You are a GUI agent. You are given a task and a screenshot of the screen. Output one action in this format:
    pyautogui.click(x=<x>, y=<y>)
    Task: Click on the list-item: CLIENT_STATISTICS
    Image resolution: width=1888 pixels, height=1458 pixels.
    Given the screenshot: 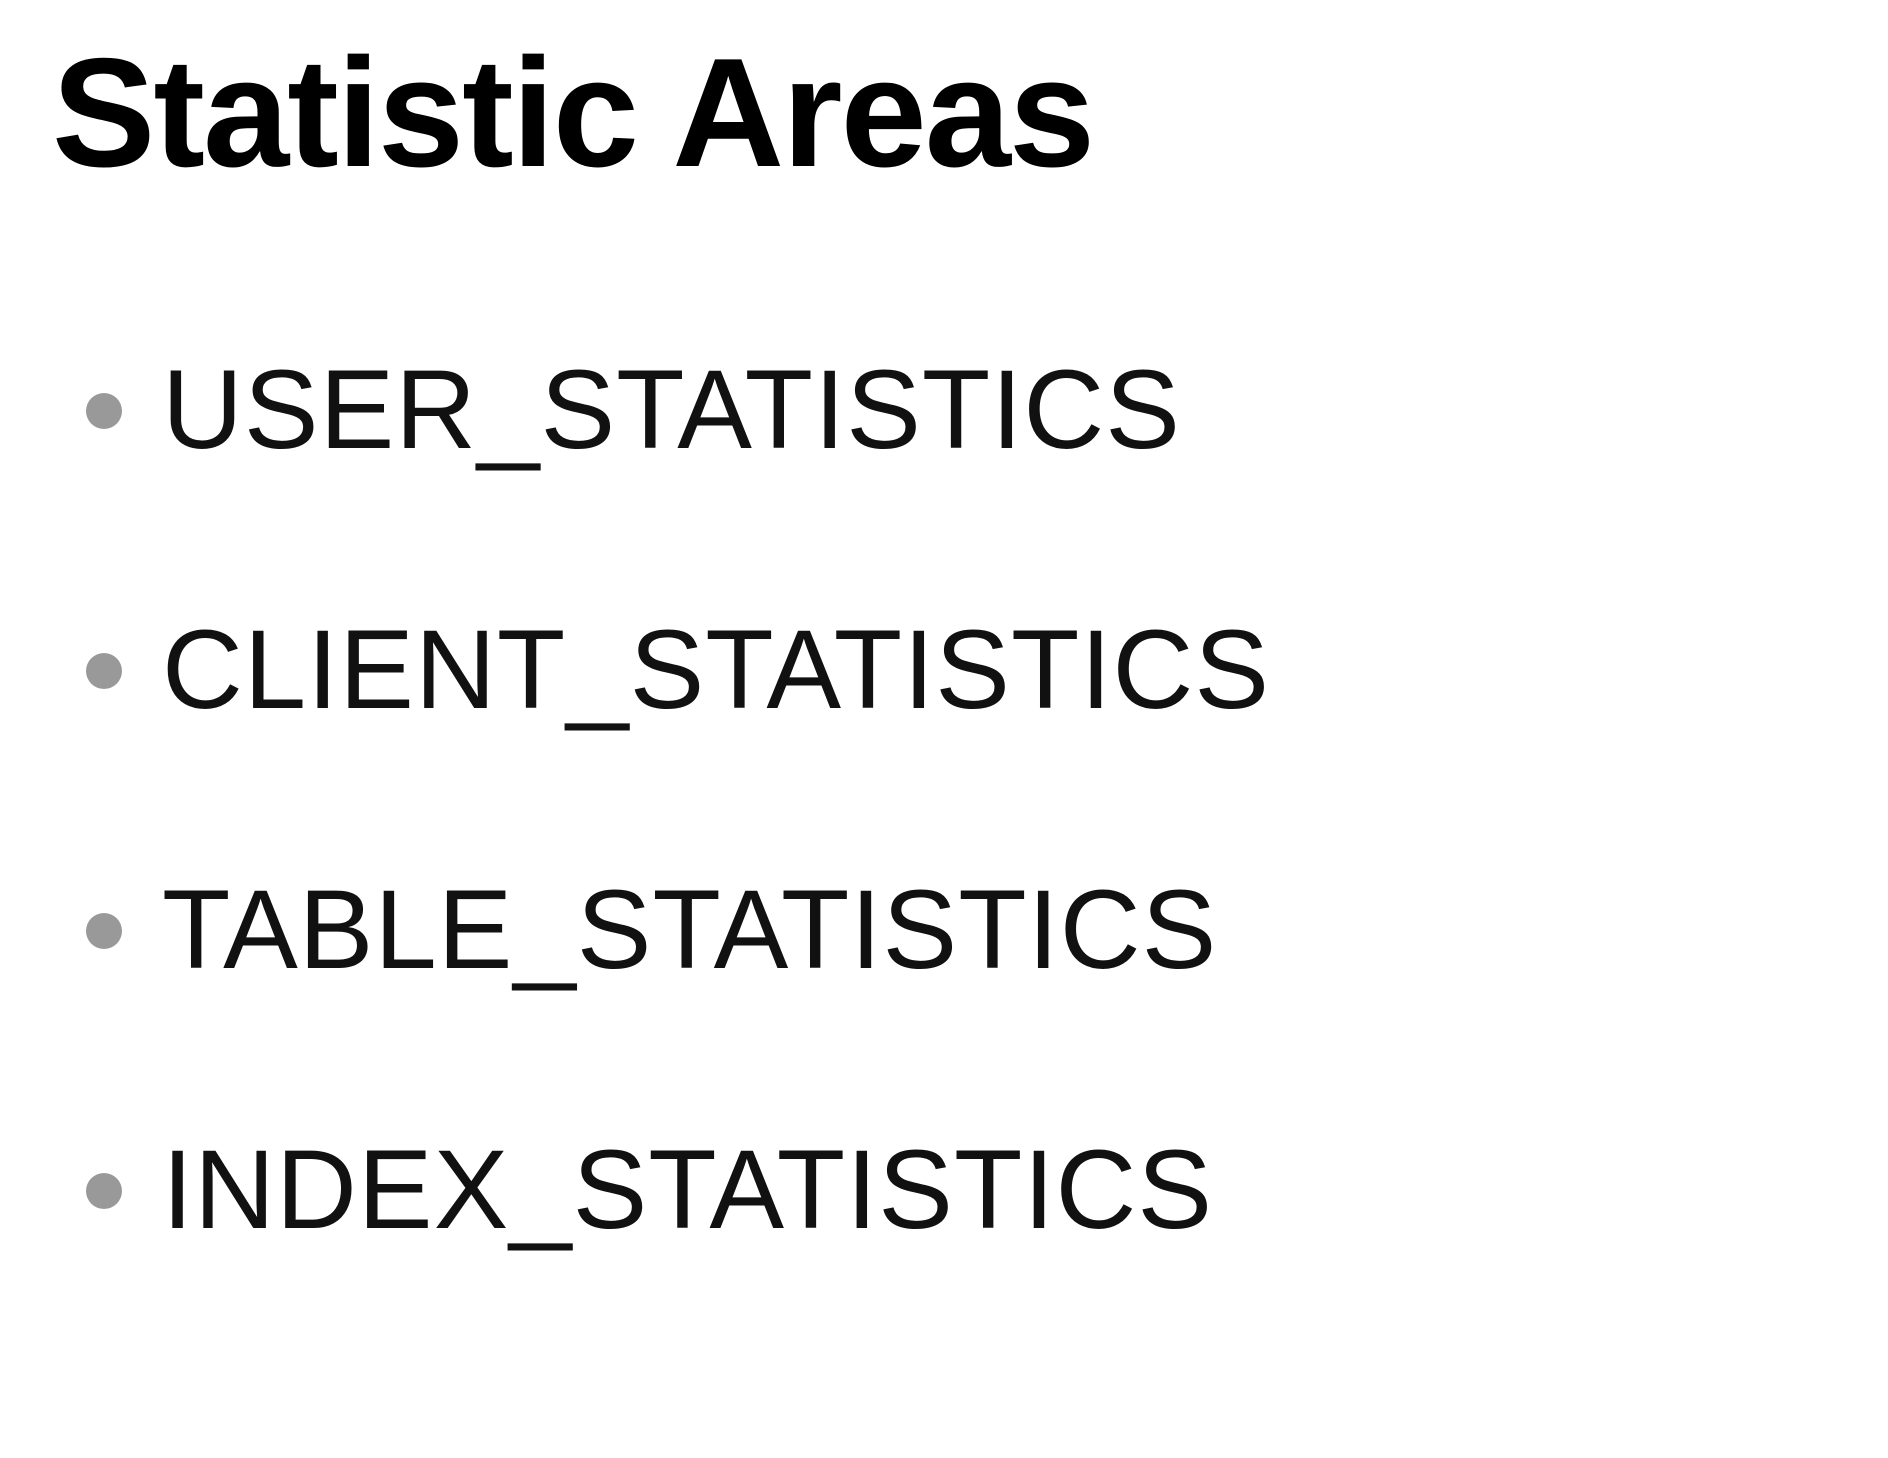 What is the action you would take?
    pyautogui.click(x=700, y=670)
    